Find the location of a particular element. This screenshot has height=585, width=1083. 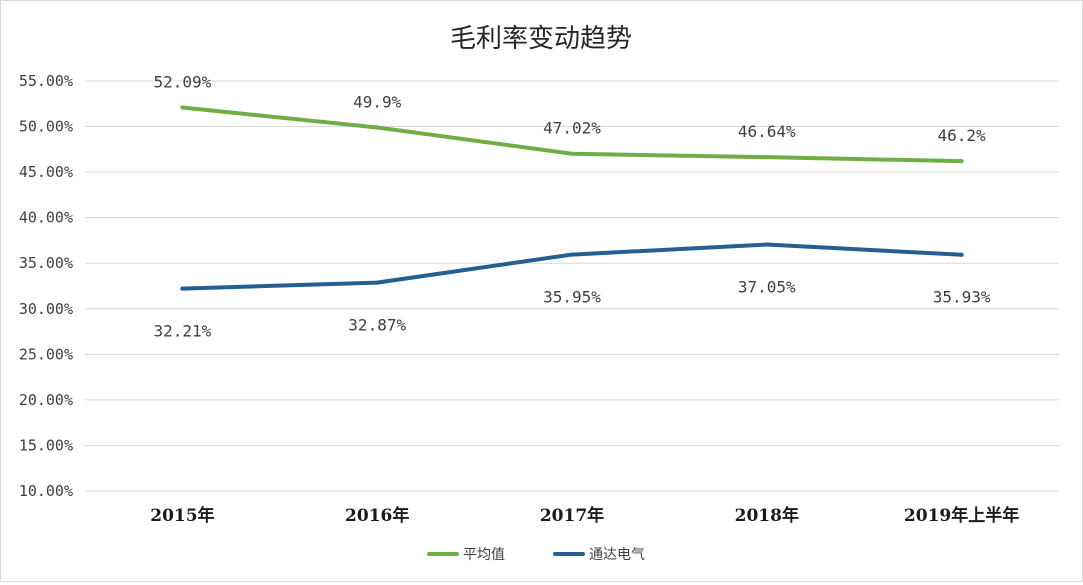

y-tick-label: 40.00% is located at coordinates (46, 218).